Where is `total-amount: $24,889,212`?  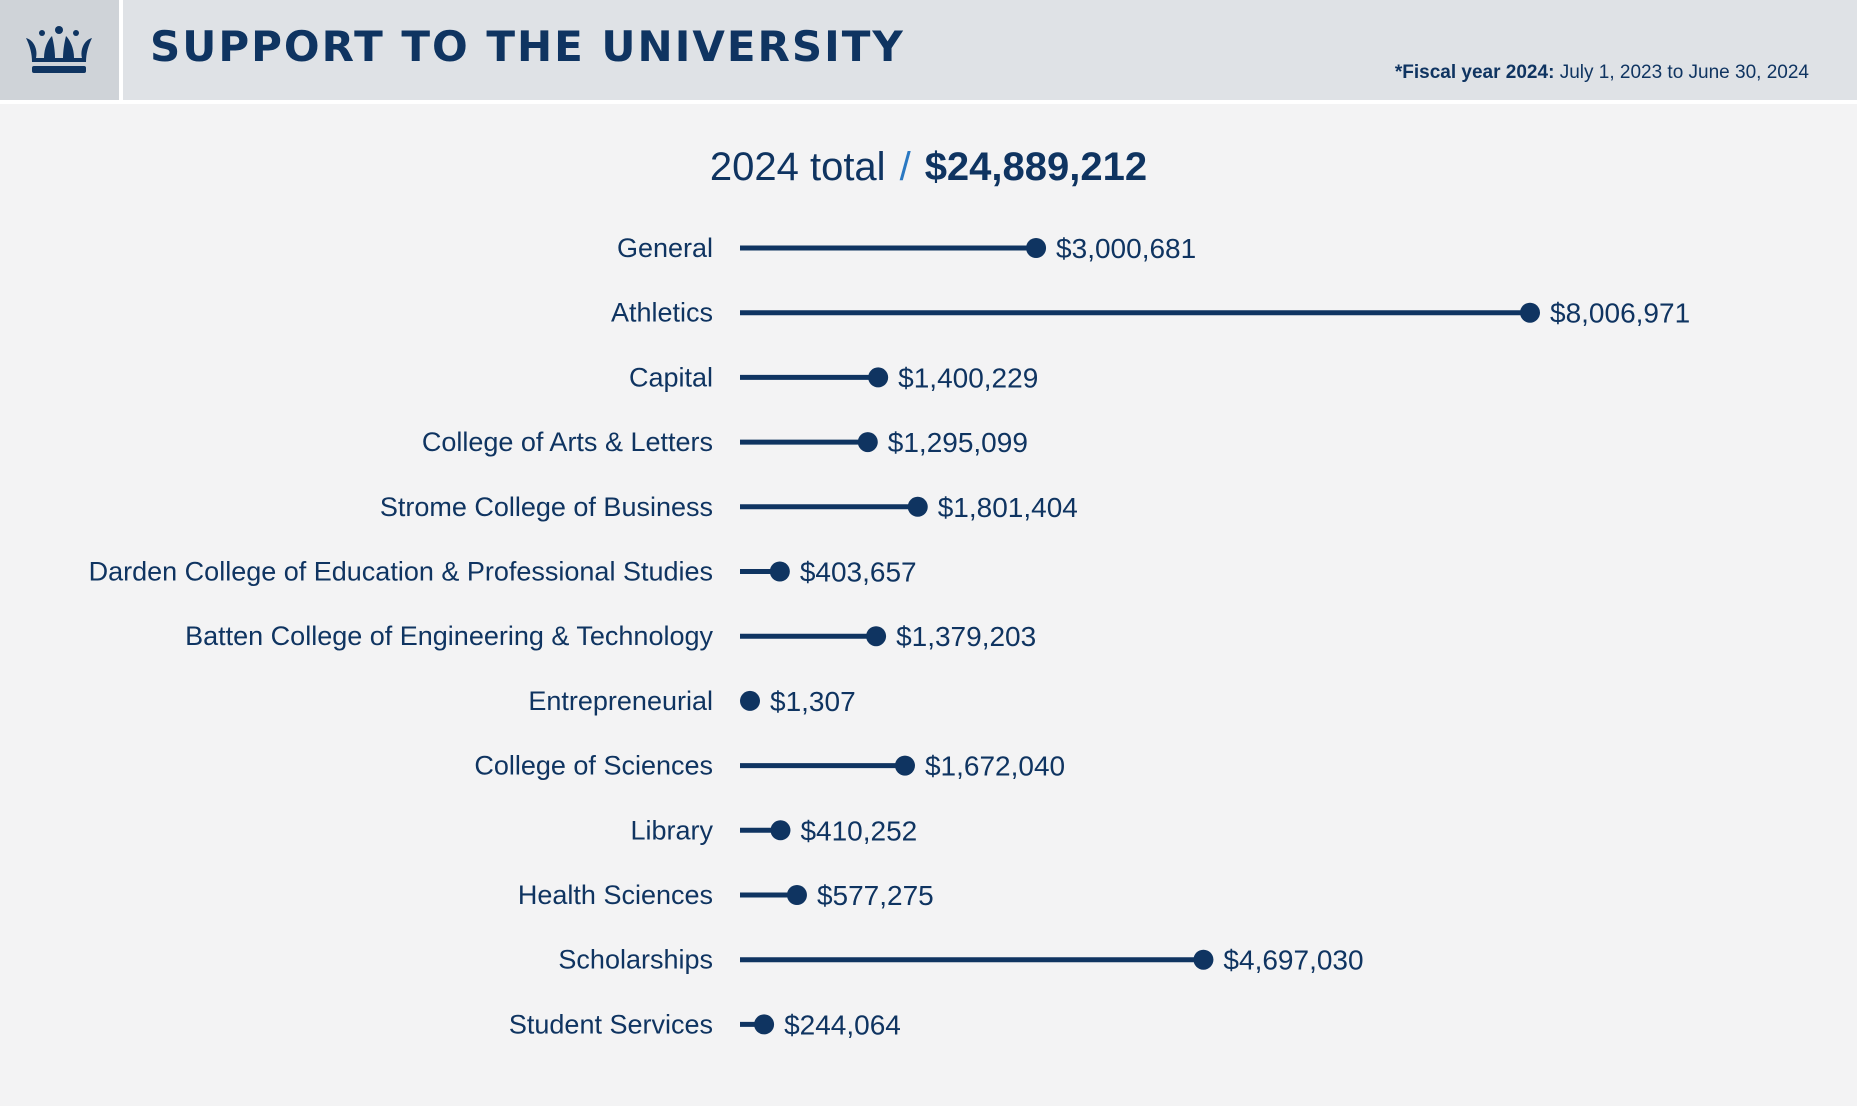
total-amount: $24,889,212 is located at coordinates (1036, 167).